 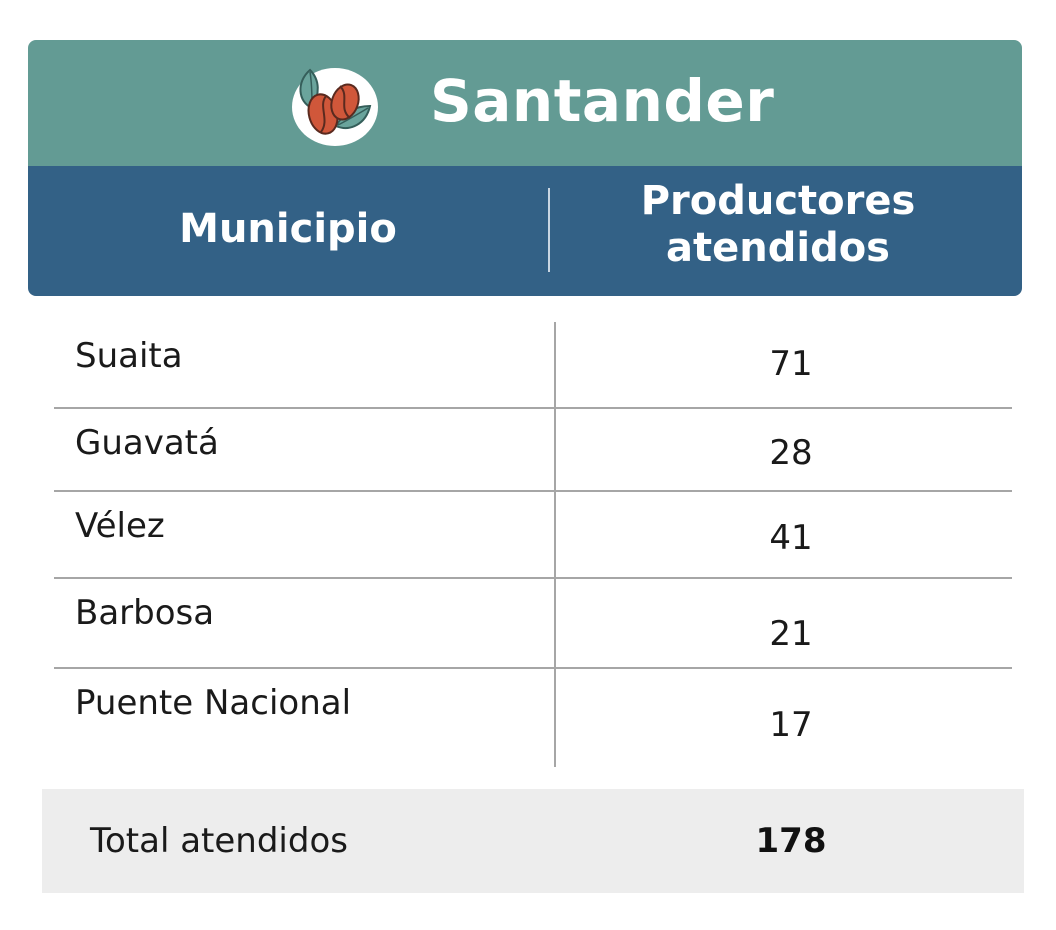 I want to click on cell-municipio: Guavatá, so click(x=147, y=443).